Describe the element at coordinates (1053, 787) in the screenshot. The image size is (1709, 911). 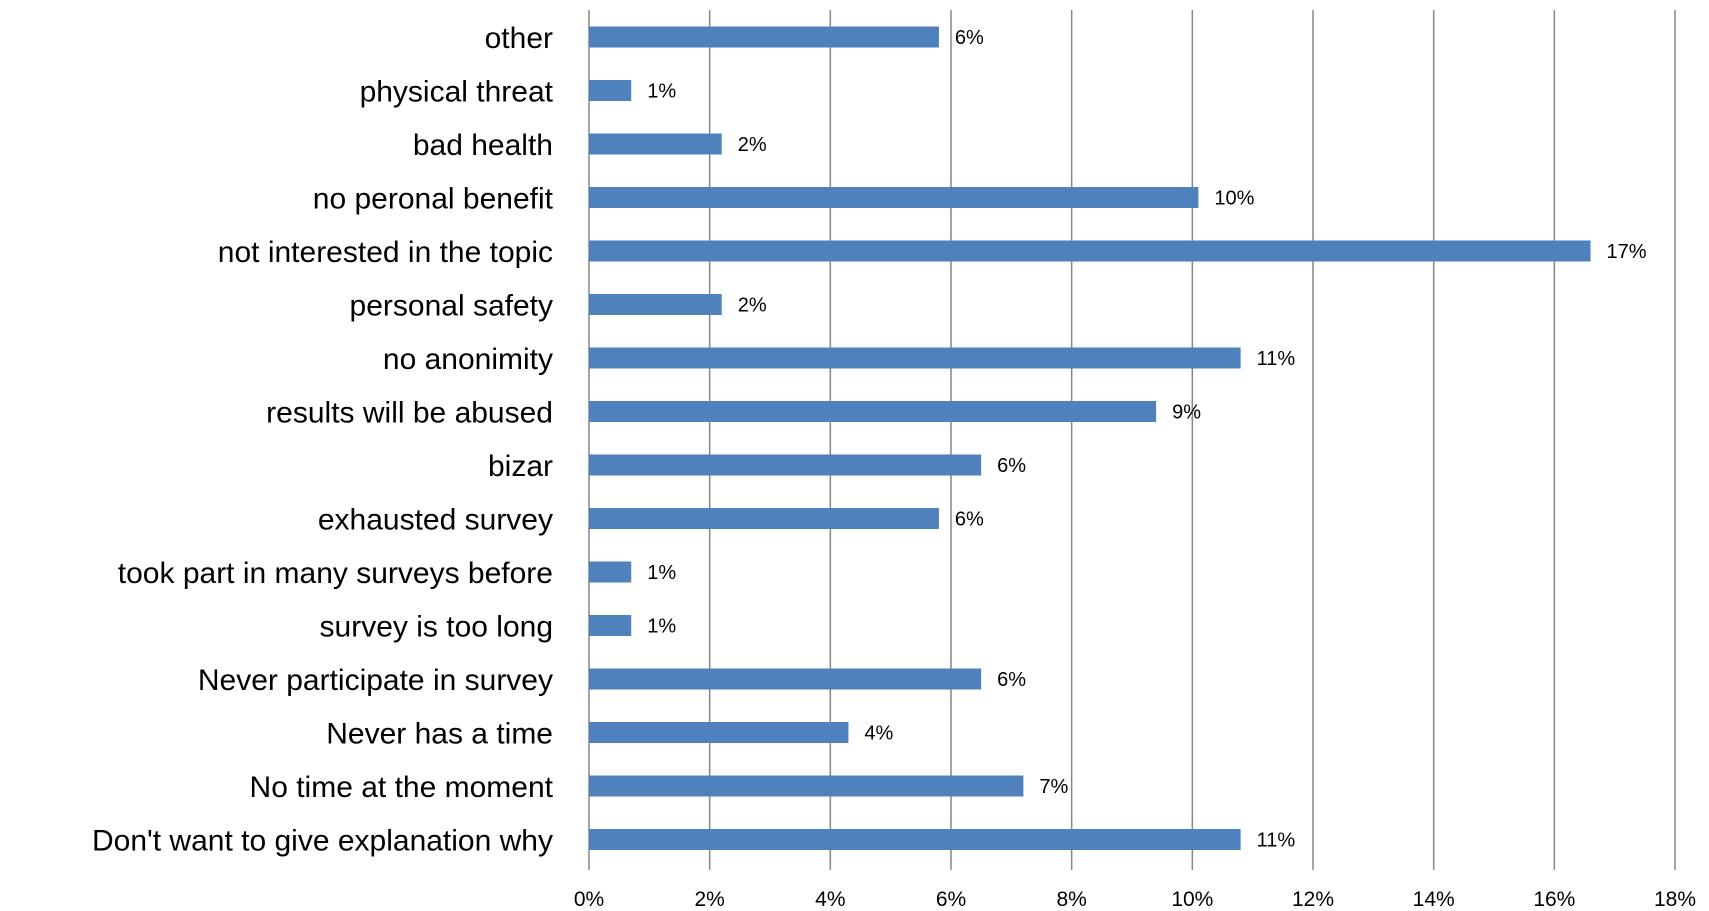
I see `bar-data-label: 7%` at that location.